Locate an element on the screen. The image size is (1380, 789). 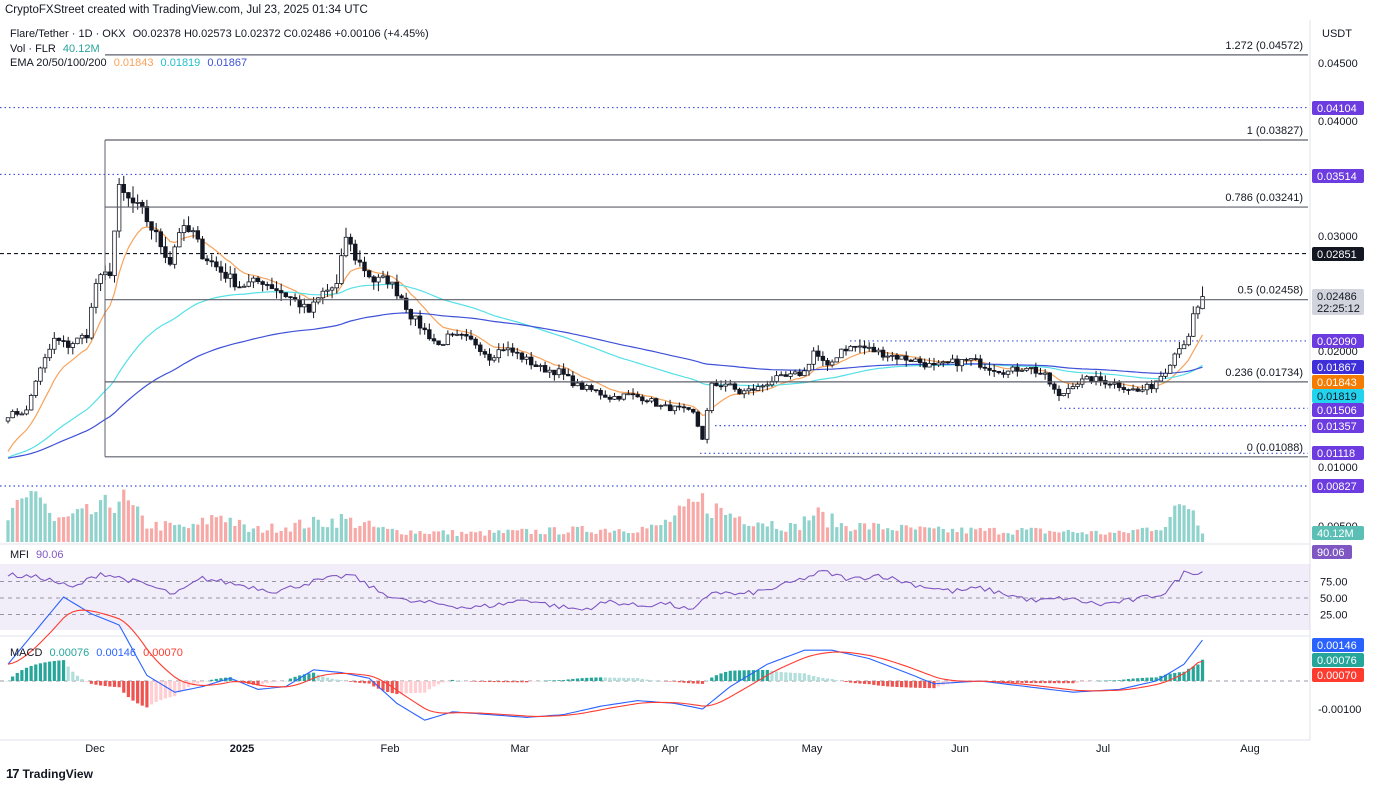
time-tick-label: 2025 is located at coordinates (242, 749).